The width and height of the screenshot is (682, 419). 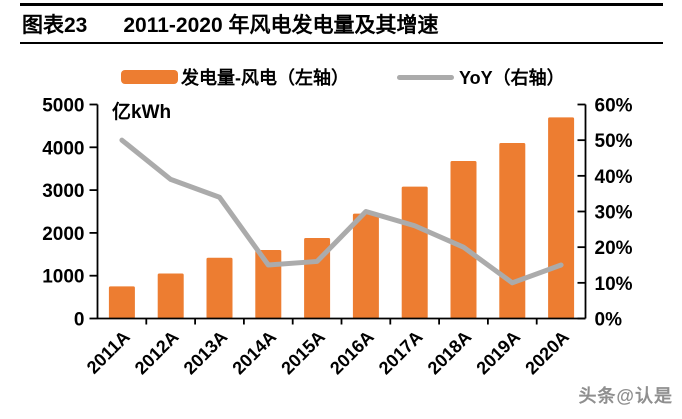 I want to click on bar-2020A, so click(x=561, y=218).